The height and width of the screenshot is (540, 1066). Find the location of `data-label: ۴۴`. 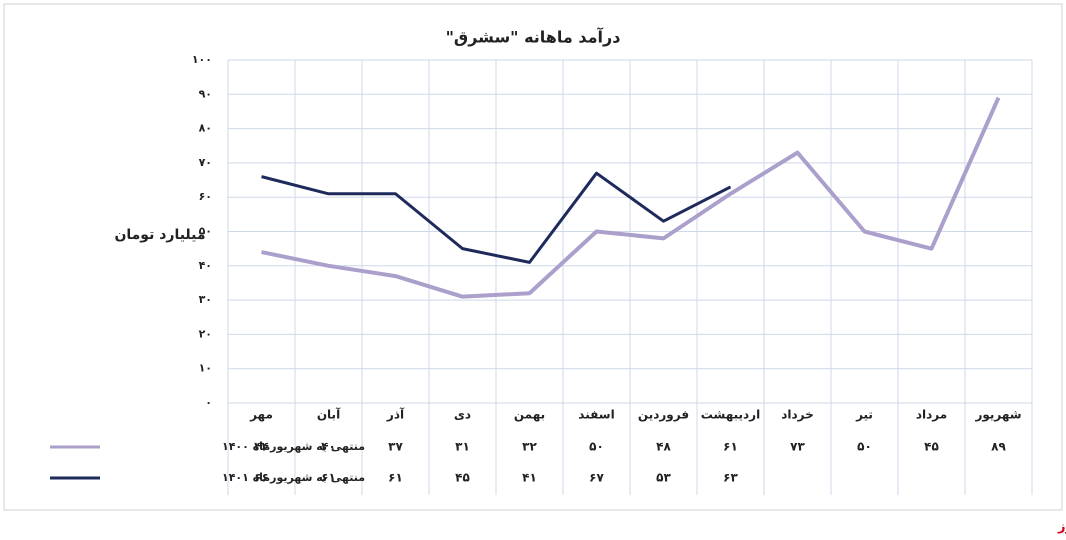

data-label: ۴۴ is located at coordinates (261, 447).